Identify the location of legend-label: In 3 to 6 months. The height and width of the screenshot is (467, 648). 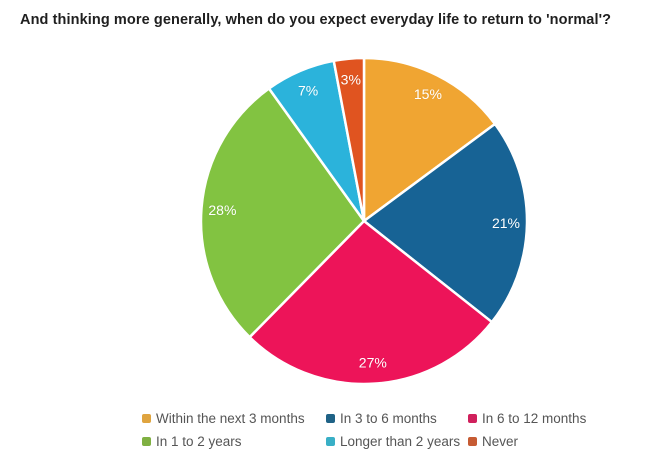
(388, 418).